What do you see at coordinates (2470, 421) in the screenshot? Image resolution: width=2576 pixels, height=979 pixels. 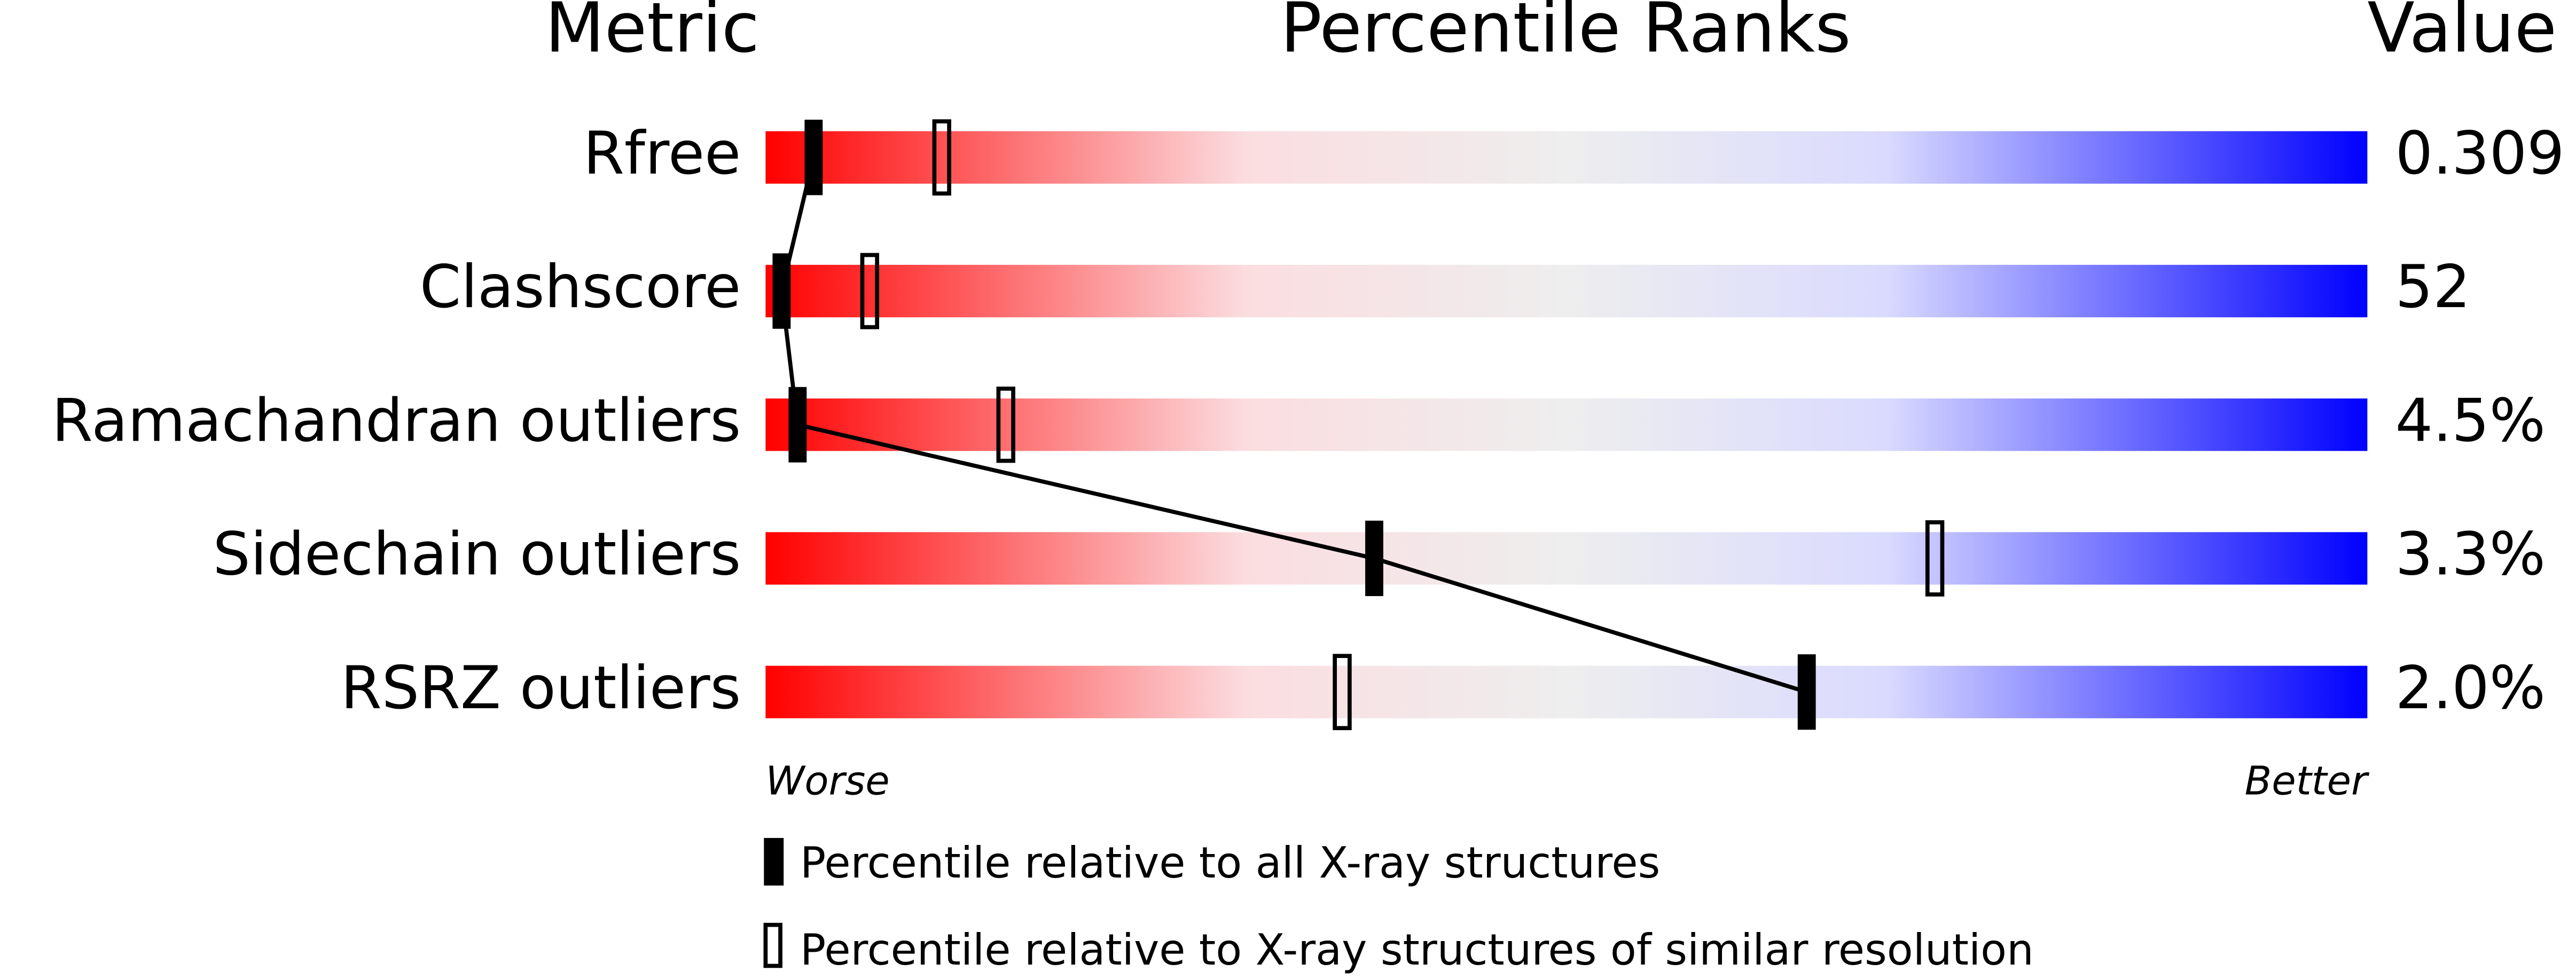 I see `metric-value: 4.5%` at bounding box center [2470, 421].